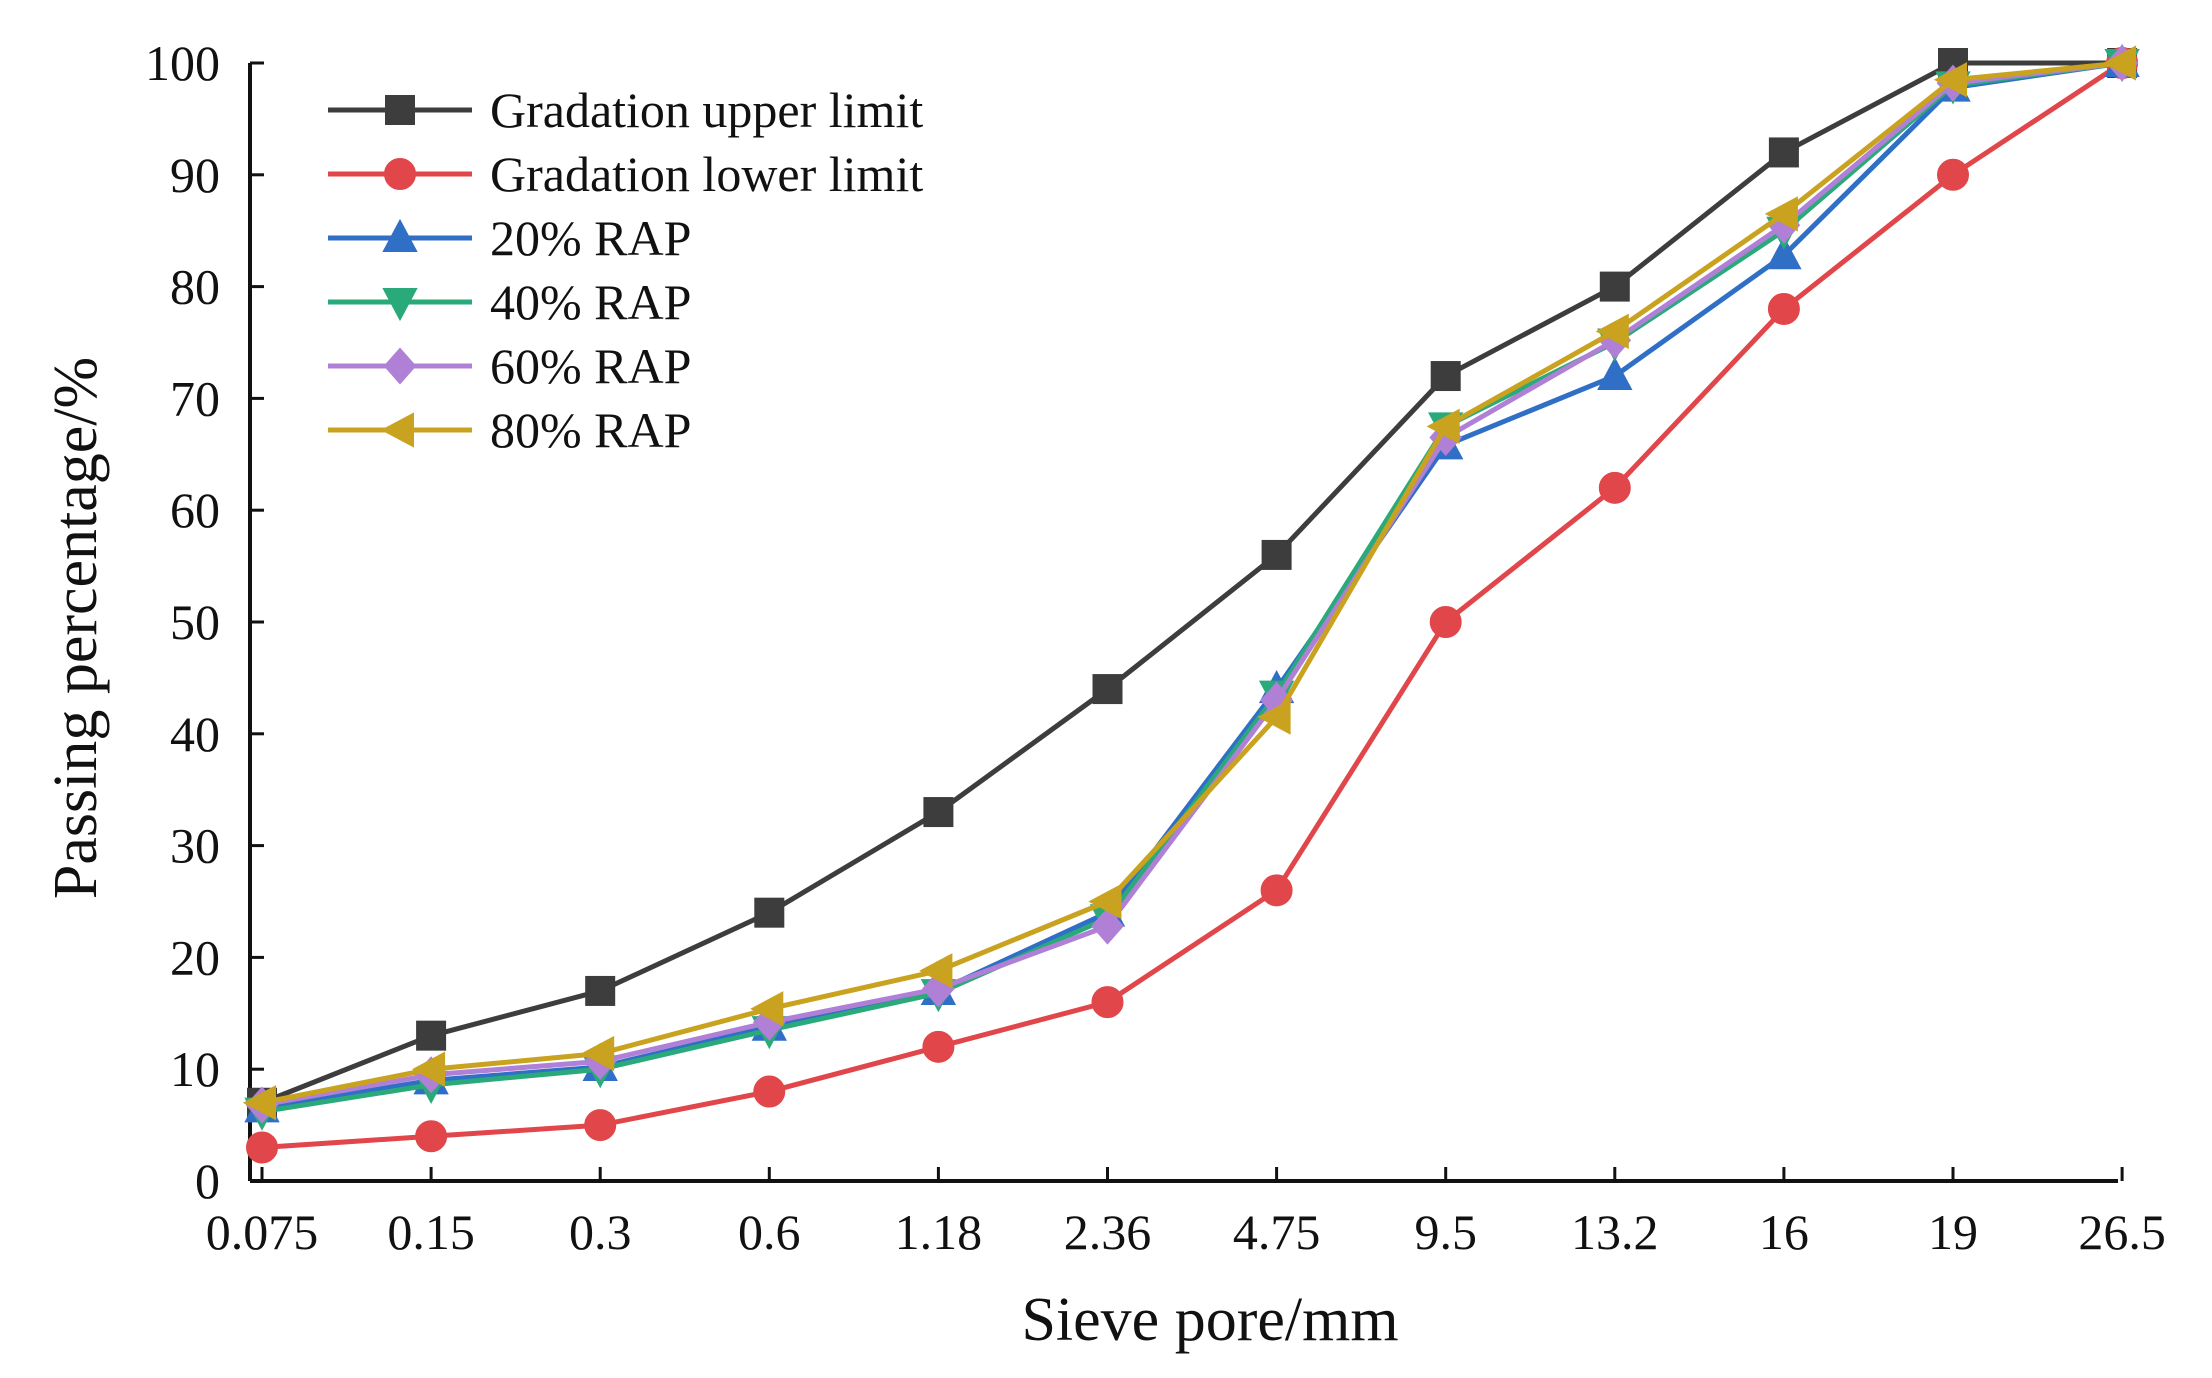 The width and height of the screenshot is (2212, 1378). I want to click on x-tick-label: 2.36, so click(1108, 1232).